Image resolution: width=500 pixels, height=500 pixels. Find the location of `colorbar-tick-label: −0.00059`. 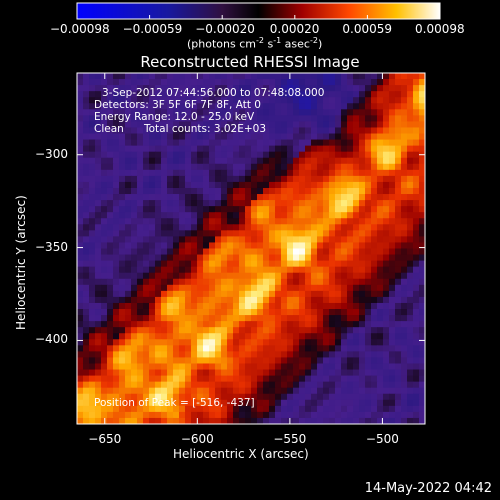

colorbar-tick-label: −0.00059 is located at coordinates (152, 29).